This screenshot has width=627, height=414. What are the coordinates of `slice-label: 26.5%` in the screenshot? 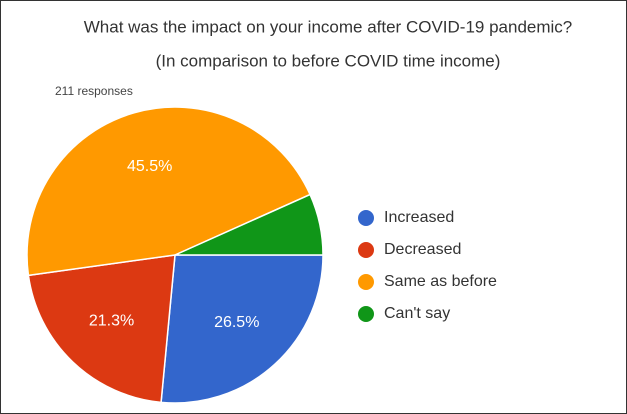 It's located at (236, 322).